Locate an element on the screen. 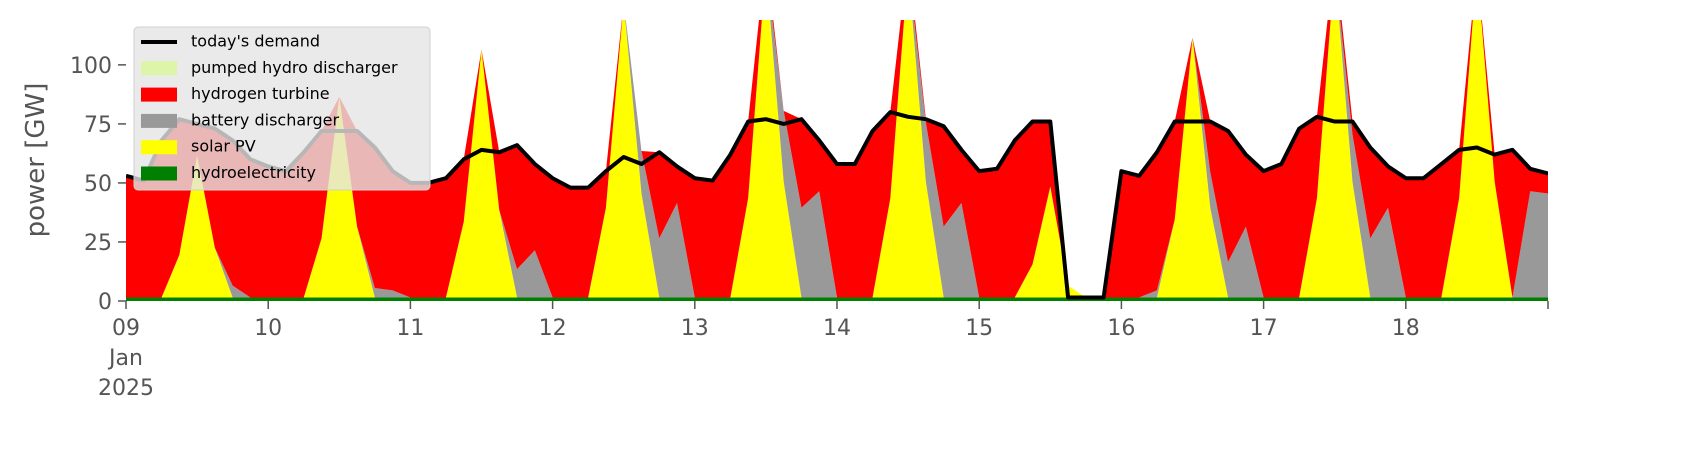  legend-label: battery discharger is located at coordinates (265, 119).